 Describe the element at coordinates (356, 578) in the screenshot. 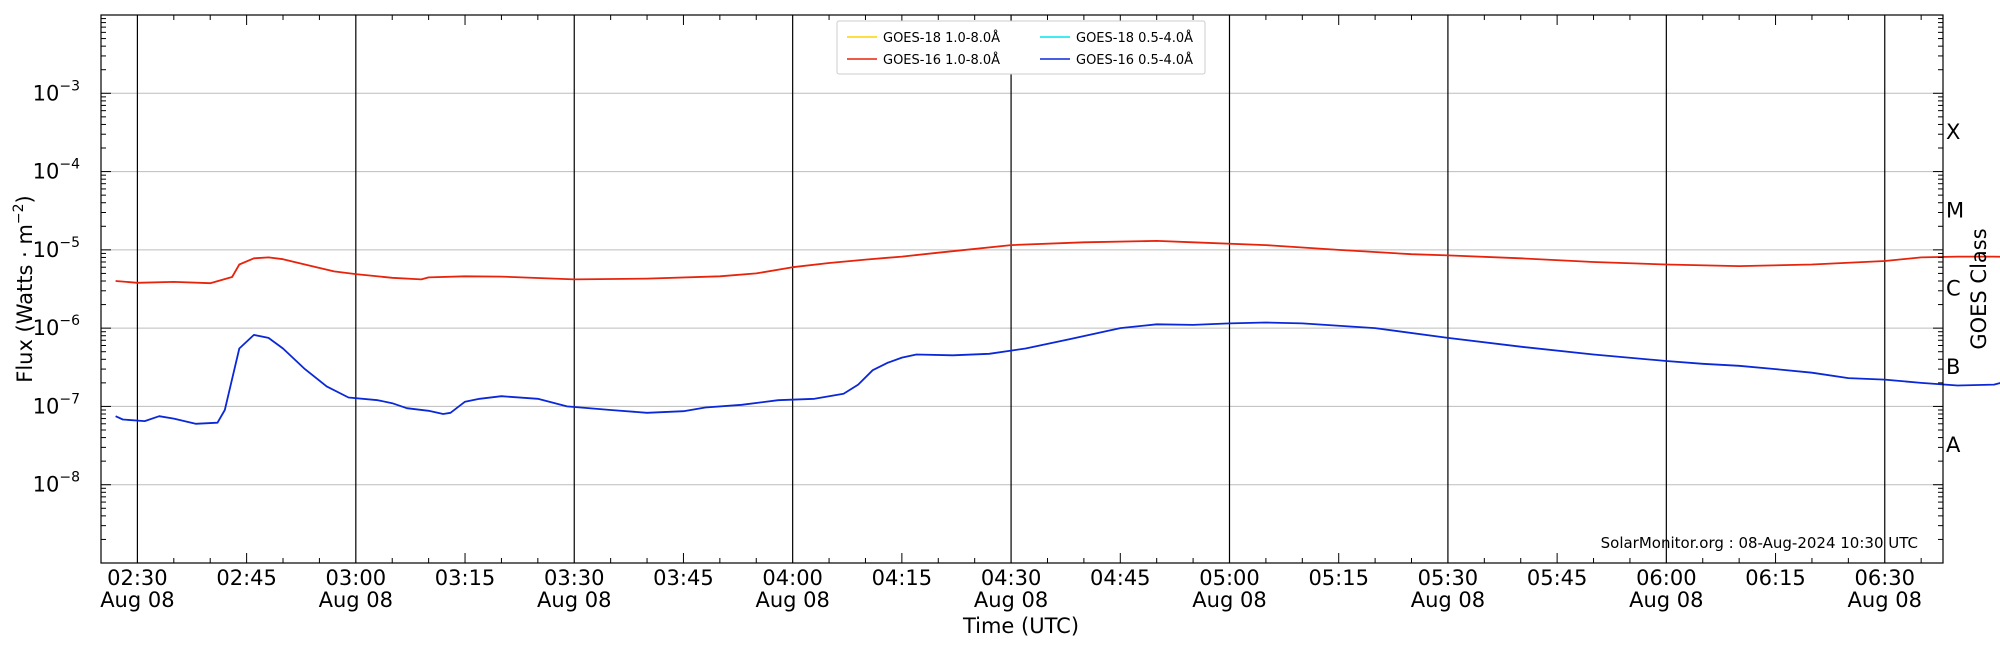

I see `x-tick-label-time: 03:00` at that location.